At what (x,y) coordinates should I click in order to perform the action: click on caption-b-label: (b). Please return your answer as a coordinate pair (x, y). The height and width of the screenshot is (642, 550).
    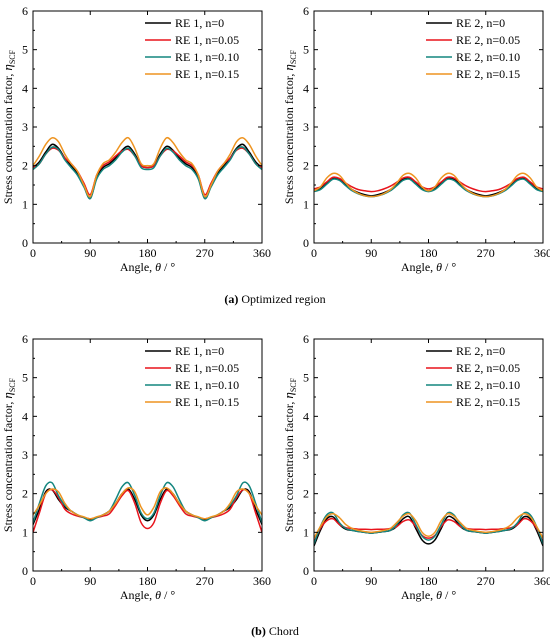
    Looking at the image, I should click on (258, 631).